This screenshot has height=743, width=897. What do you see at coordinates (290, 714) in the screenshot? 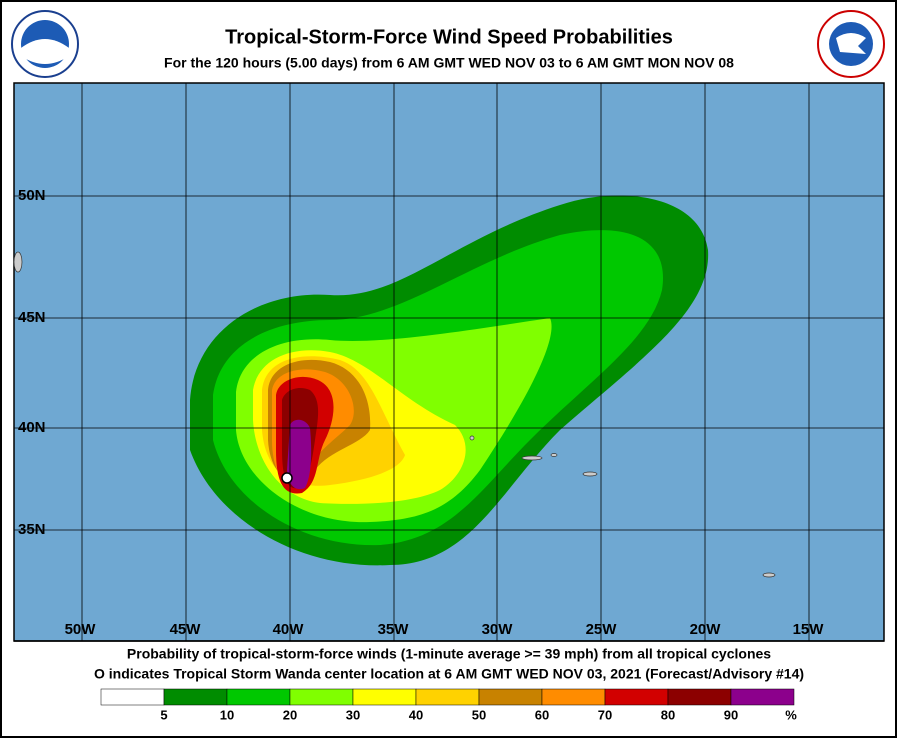
I see `legend-label: 20` at bounding box center [290, 714].